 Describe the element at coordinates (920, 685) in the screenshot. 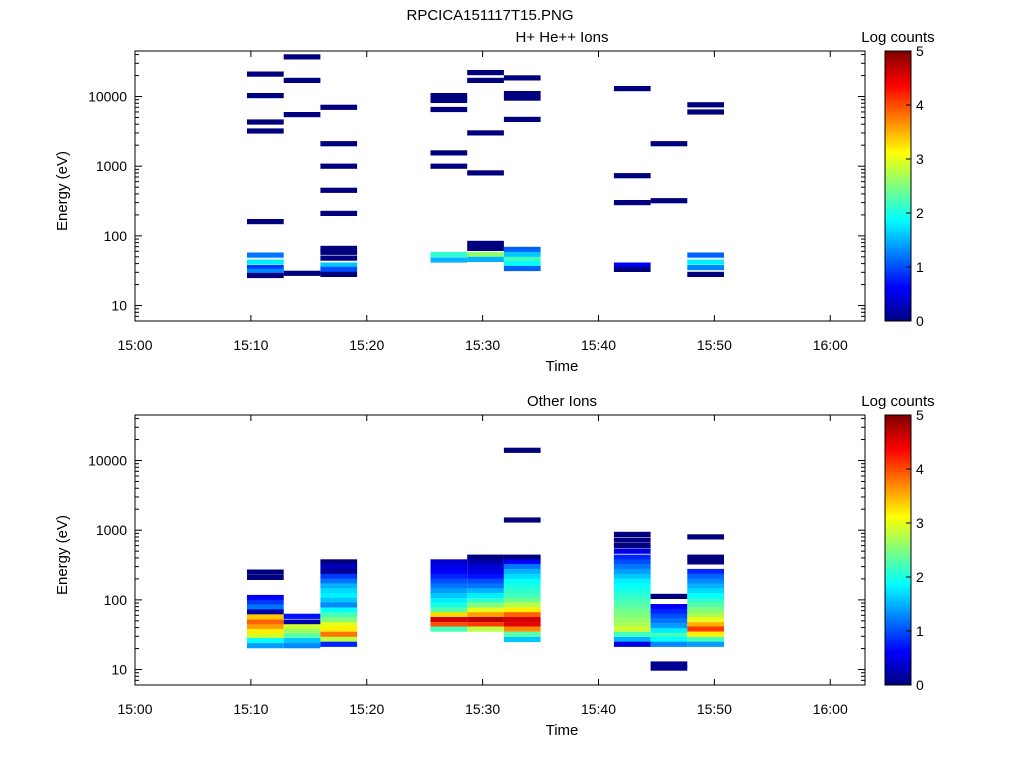

I see `colorbar-tick-label: 0` at that location.